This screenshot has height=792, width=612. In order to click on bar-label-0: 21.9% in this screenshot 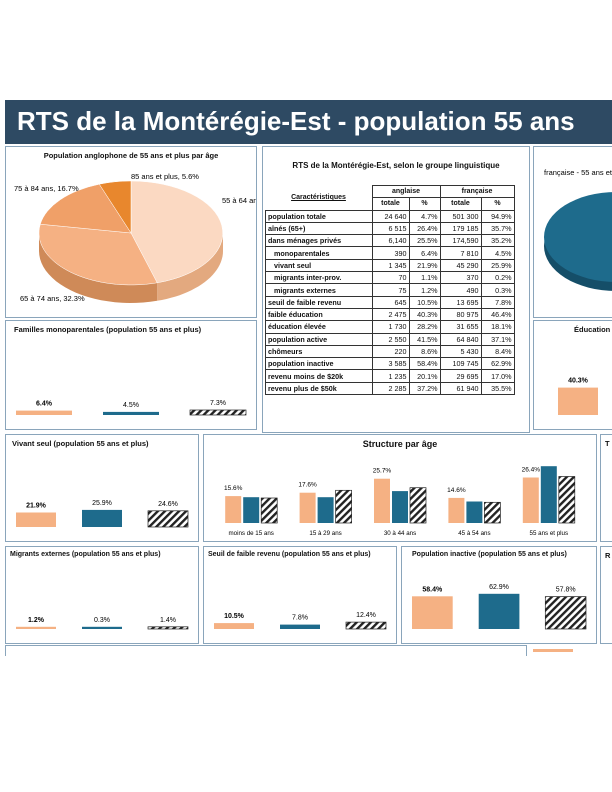, I will do `click(36, 506)`.